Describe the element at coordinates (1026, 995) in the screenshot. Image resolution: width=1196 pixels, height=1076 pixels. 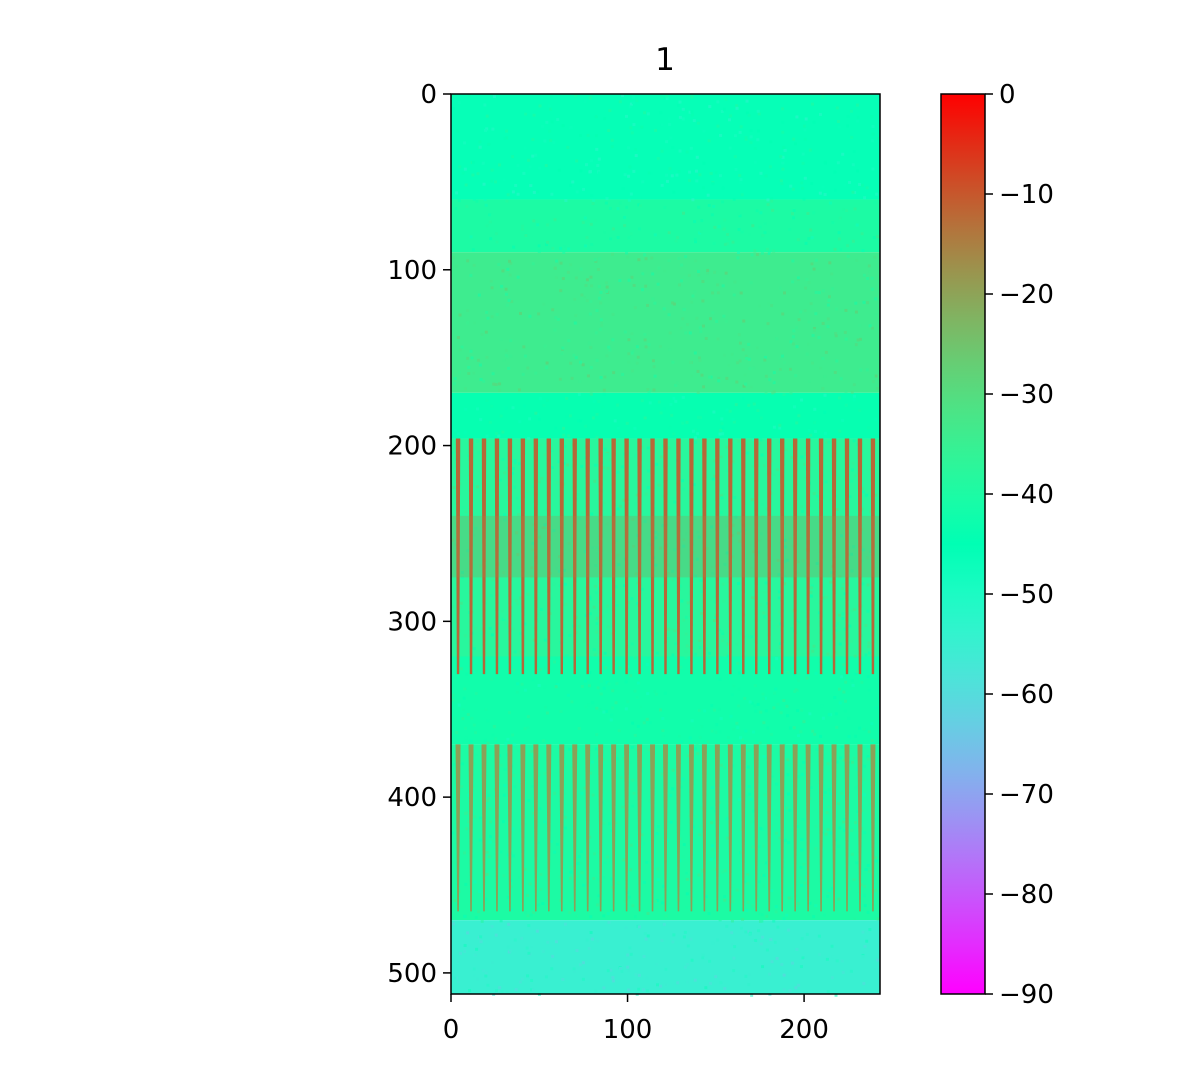
I see `colorbar-tick-label: −90` at that location.